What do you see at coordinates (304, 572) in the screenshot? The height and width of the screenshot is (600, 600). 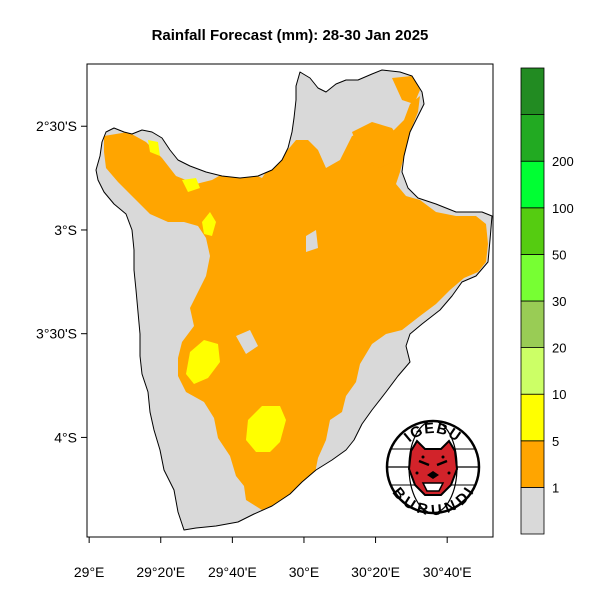 I see `x-tick-label: 30°E` at bounding box center [304, 572].